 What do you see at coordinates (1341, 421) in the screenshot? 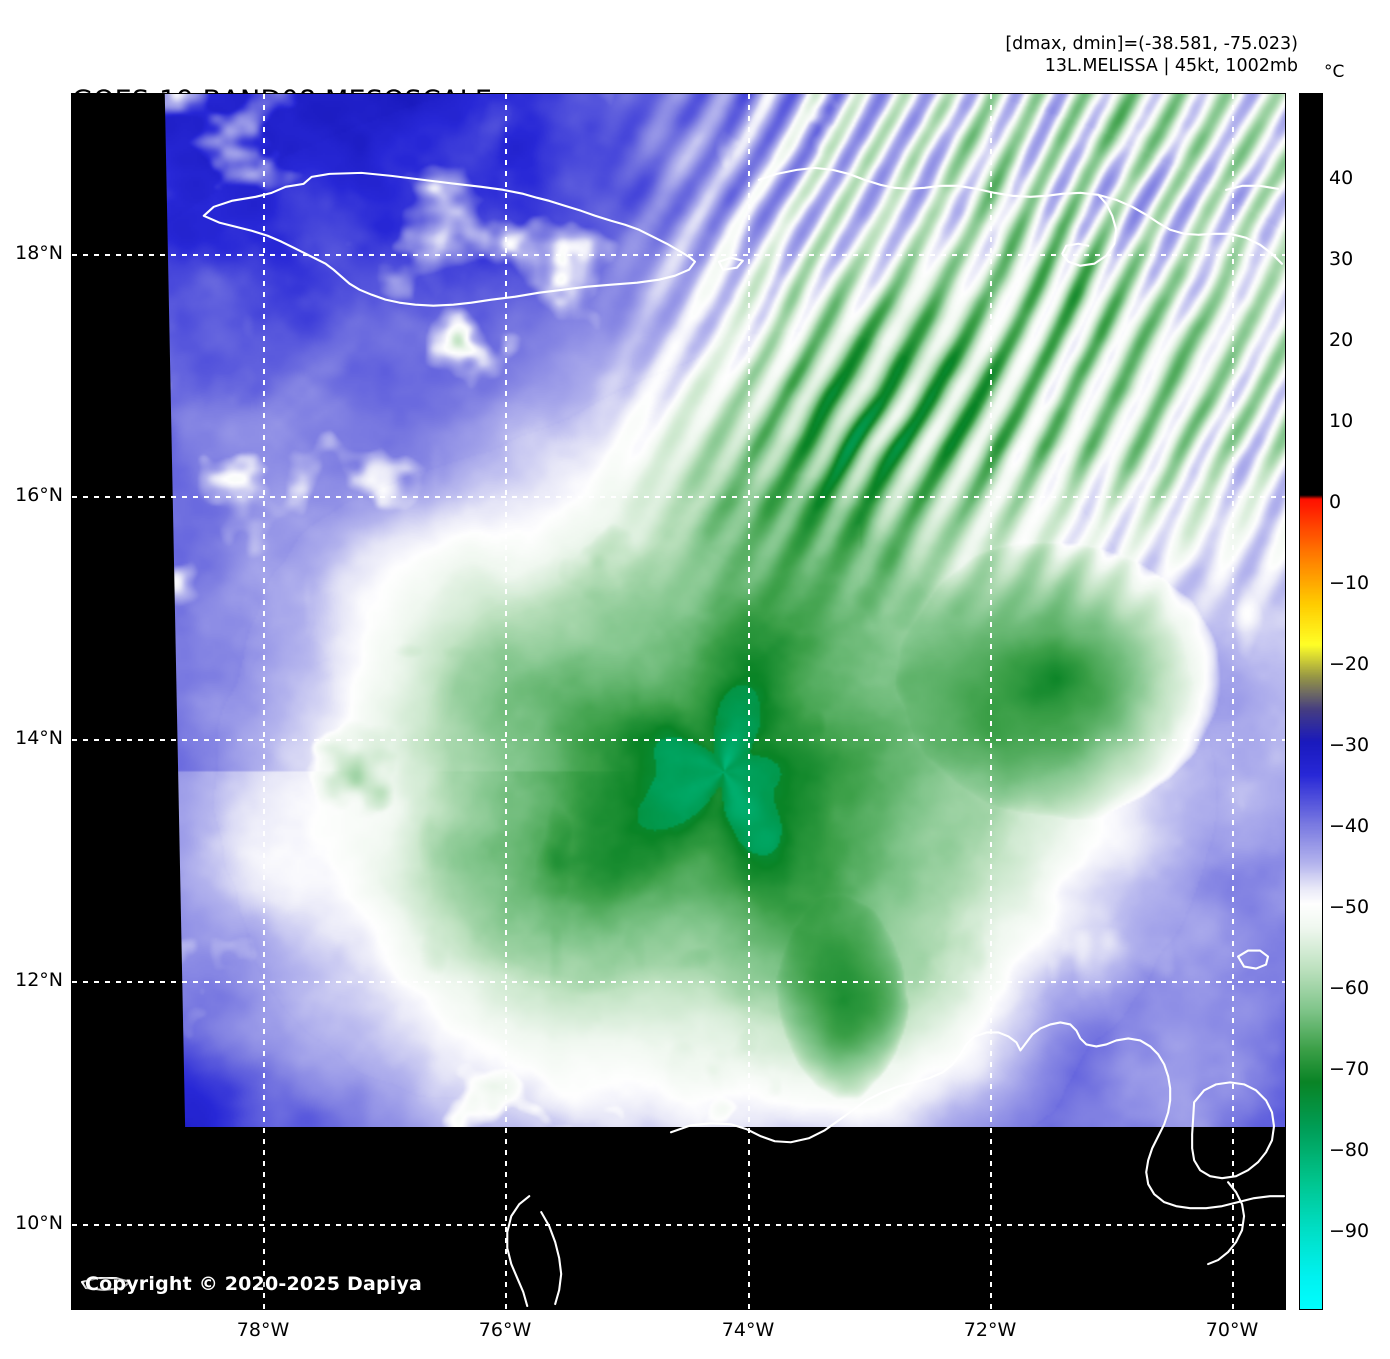
I see `cbtick-10: 10` at bounding box center [1341, 421].